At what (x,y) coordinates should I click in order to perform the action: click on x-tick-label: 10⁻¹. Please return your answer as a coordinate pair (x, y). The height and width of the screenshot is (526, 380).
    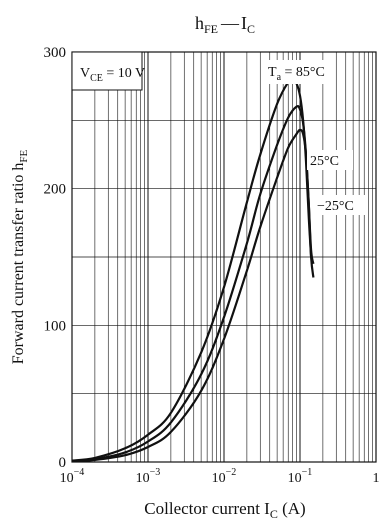
    Looking at the image, I should click on (300, 476).